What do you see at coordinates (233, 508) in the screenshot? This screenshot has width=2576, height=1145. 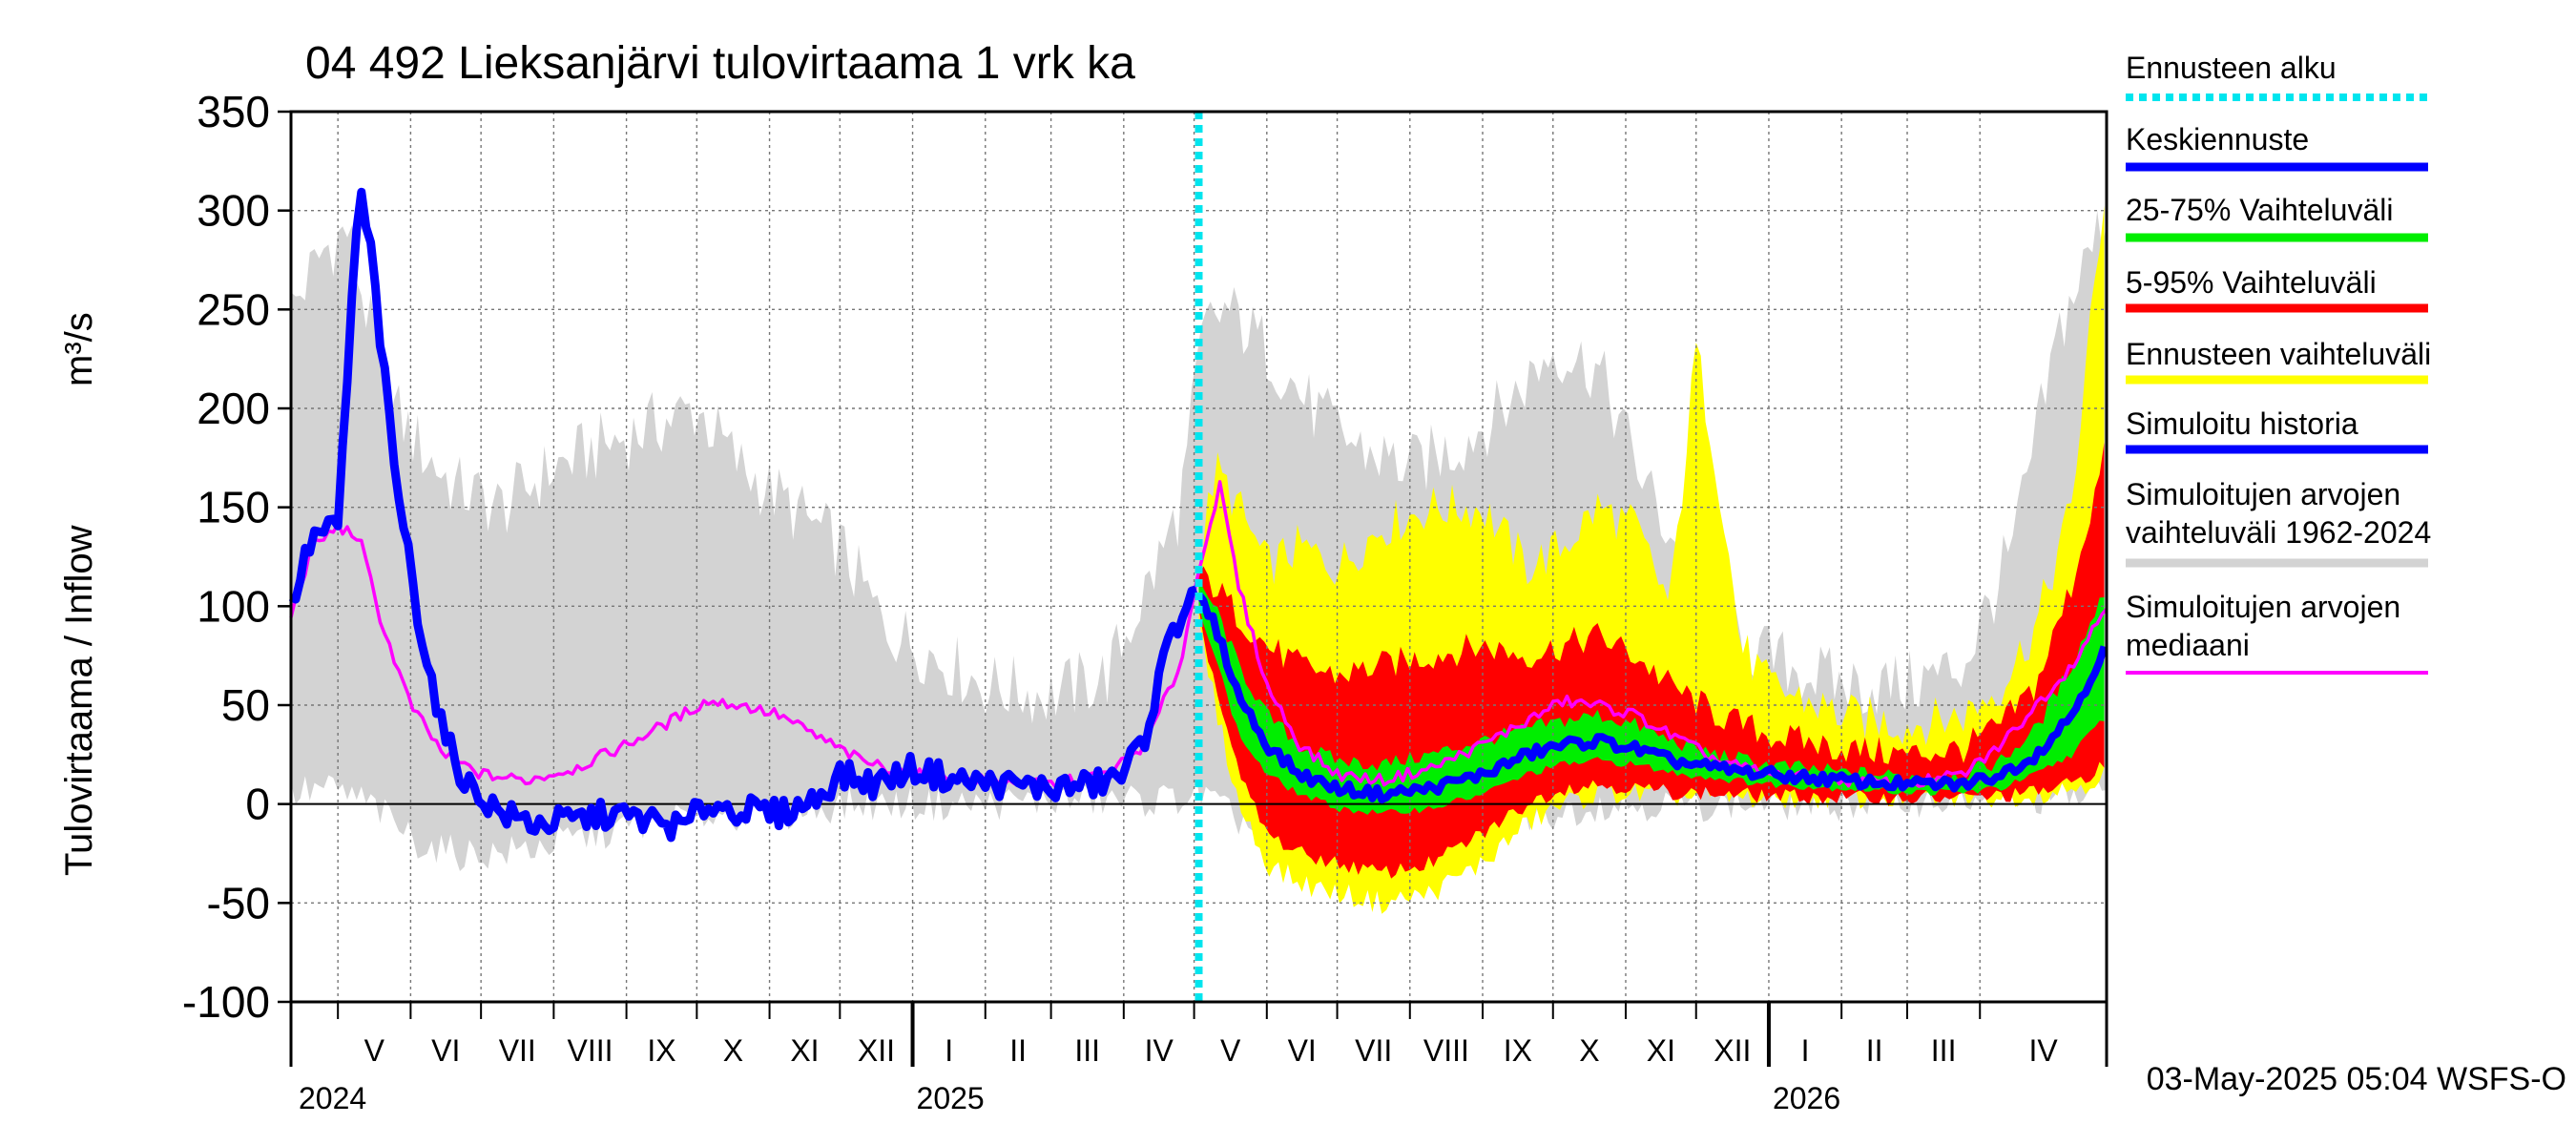 I see `y-tick-label: 150` at bounding box center [233, 508].